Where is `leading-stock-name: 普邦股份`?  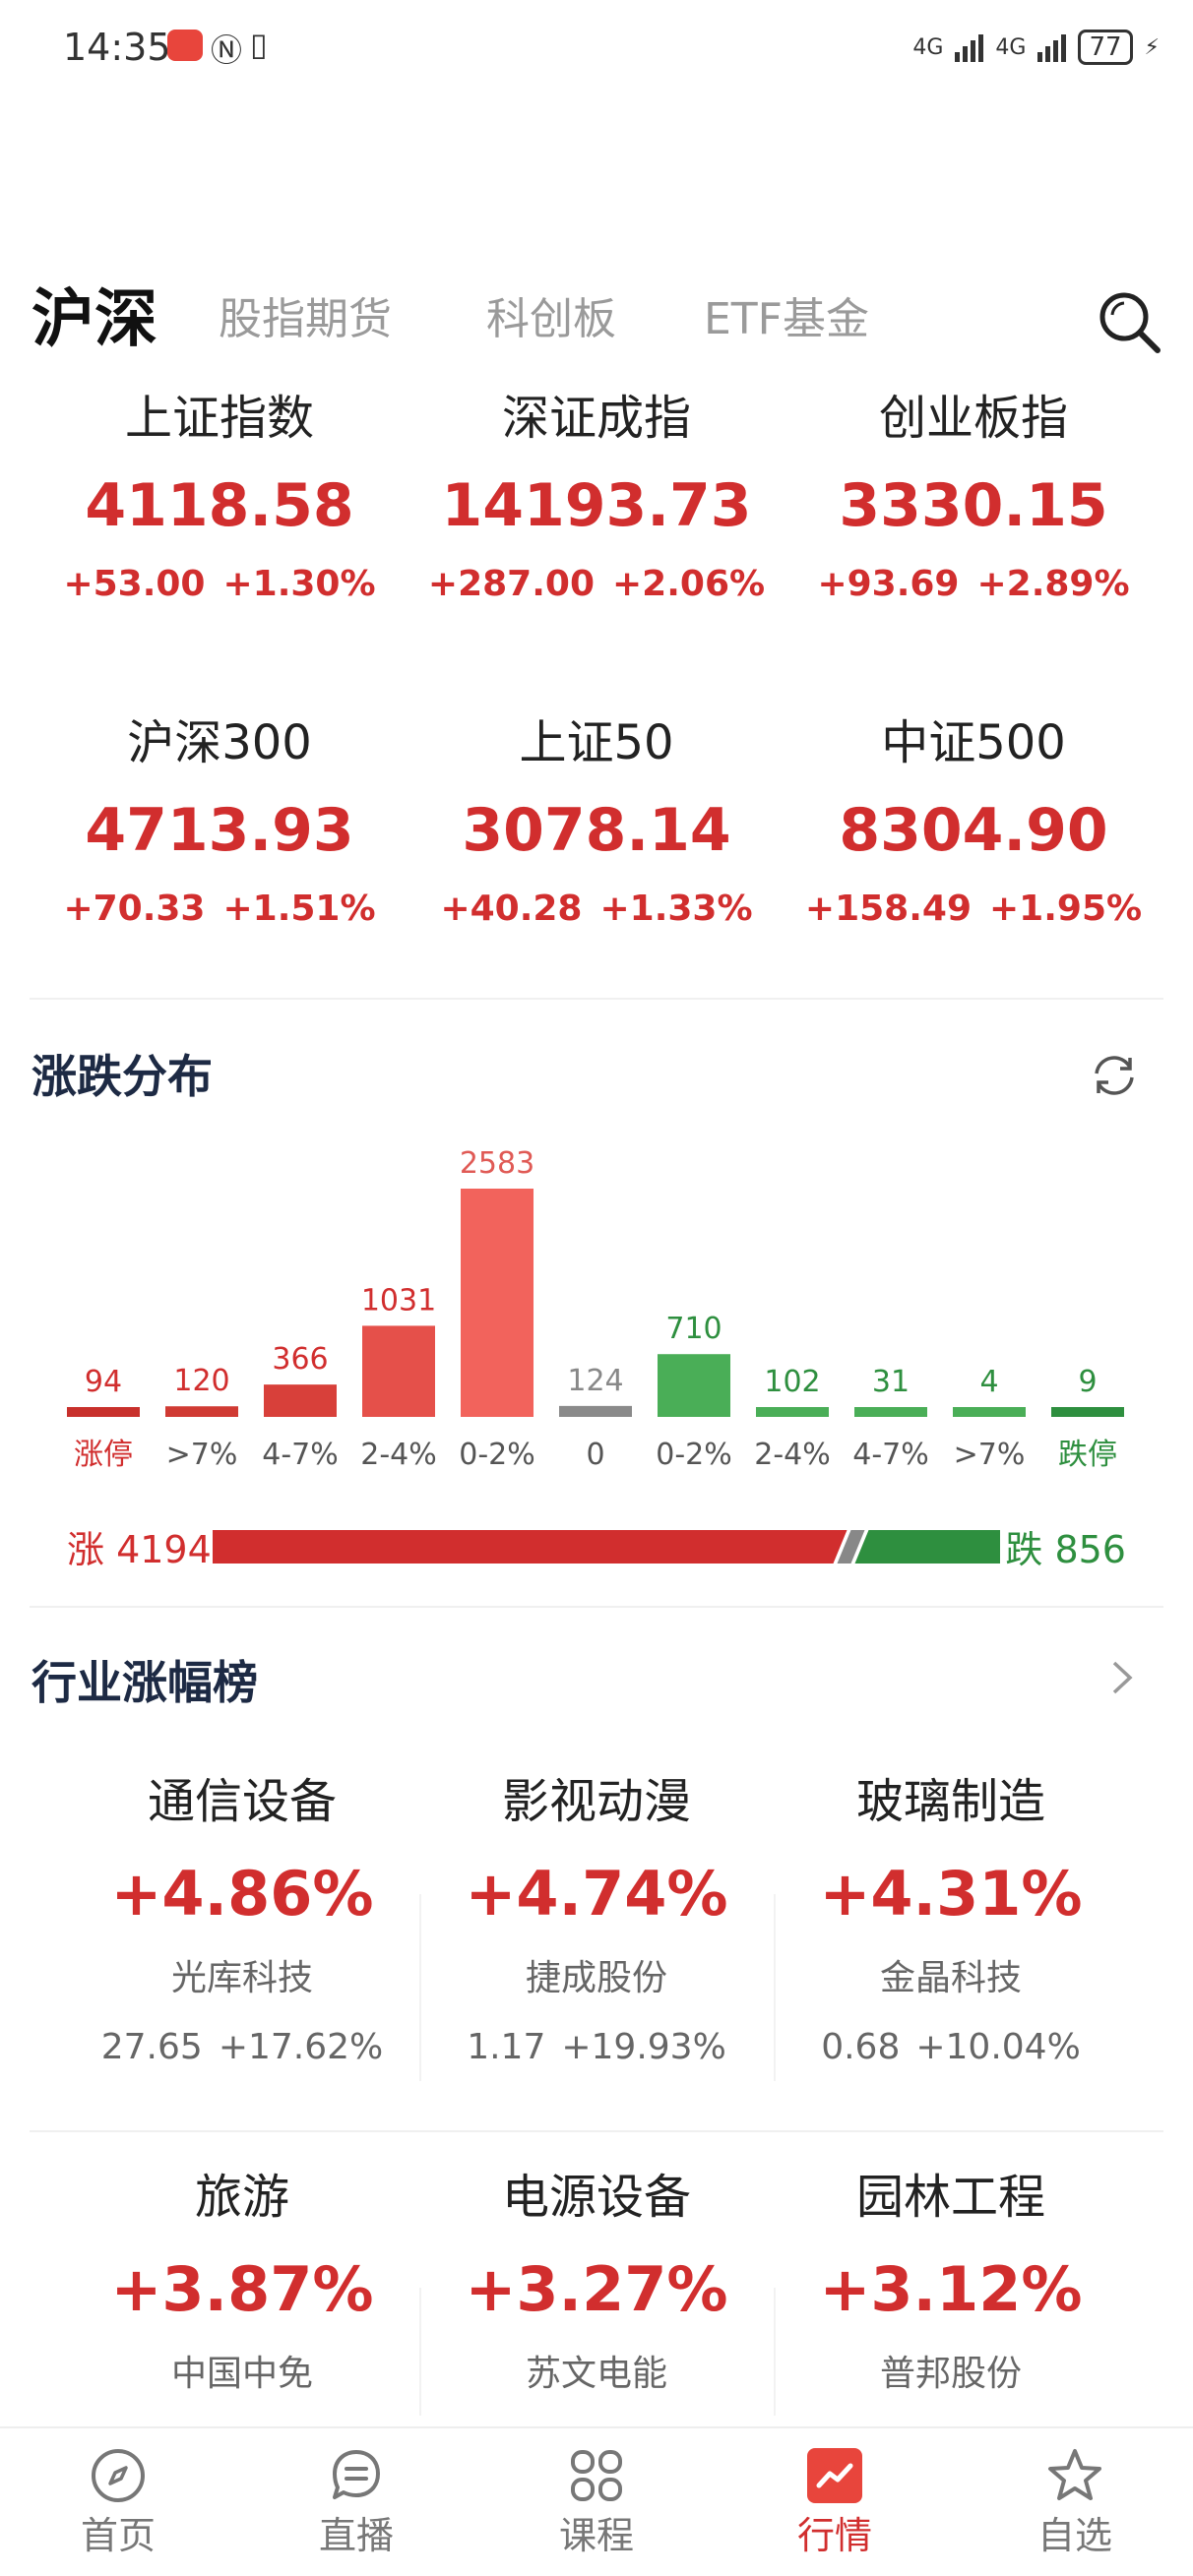
leading-stock-name: 普邦股份 is located at coordinates (950, 2374).